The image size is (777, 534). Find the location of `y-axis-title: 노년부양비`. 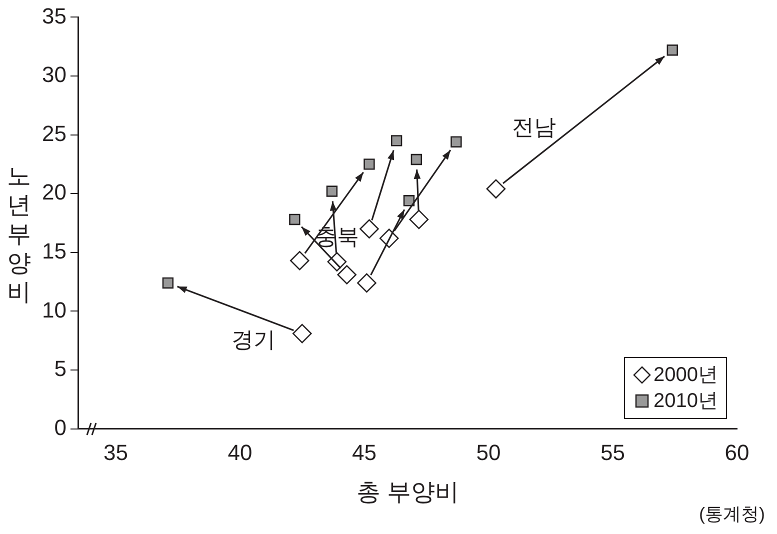

y-axis-title: 노년부양비 is located at coordinates (19, 234).